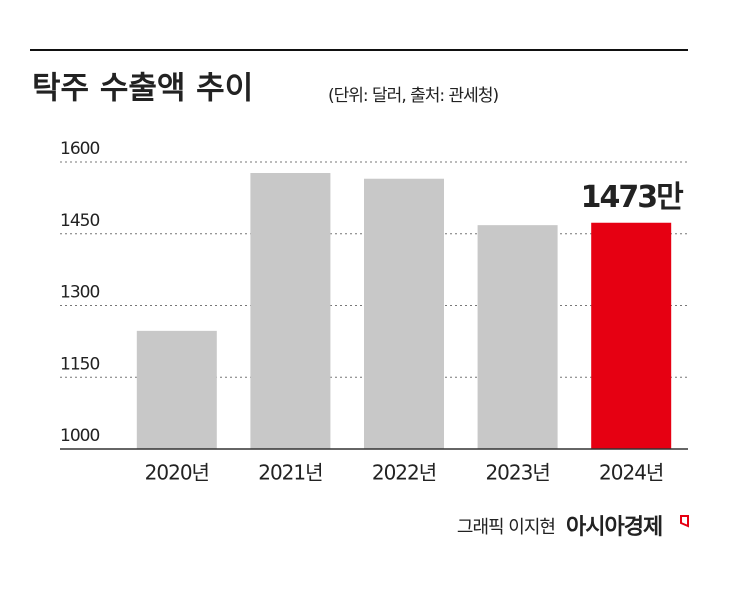 The height and width of the screenshot is (596, 745). I want to click on brand: 아시아경제, so click(614, 527).